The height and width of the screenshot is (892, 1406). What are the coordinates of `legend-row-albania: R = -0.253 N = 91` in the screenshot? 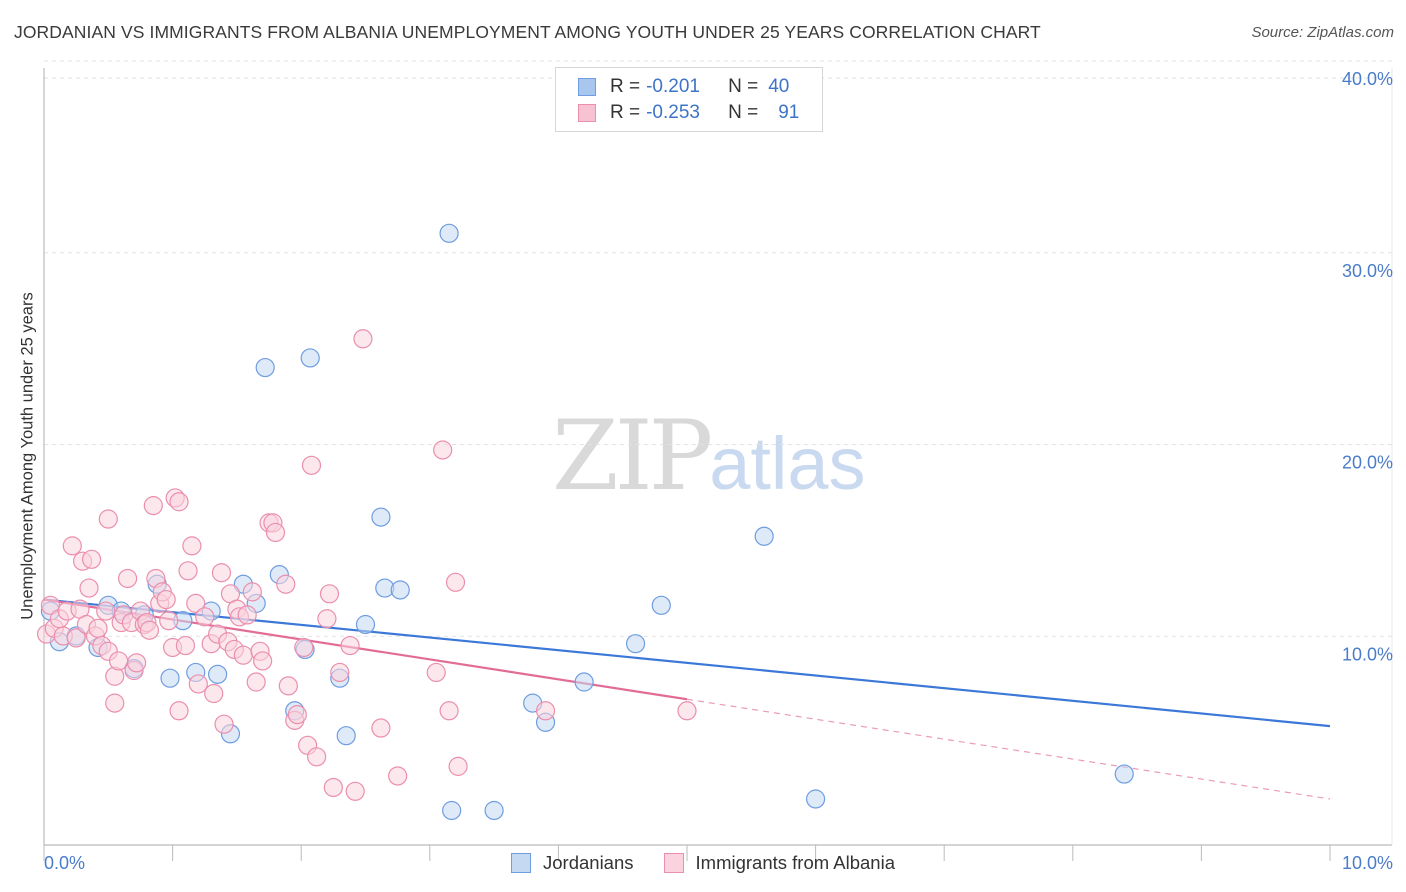 It's located at (688, 113).